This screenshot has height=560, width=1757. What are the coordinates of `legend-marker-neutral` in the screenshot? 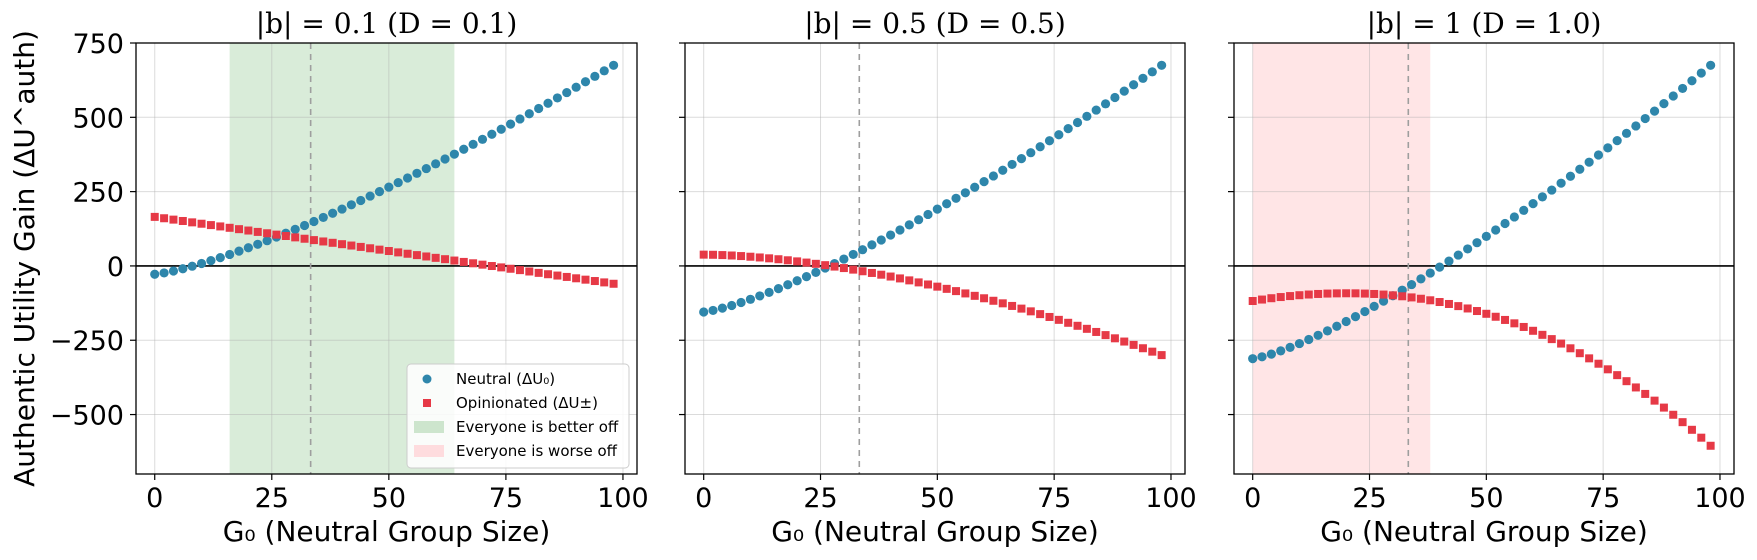 It's located at (427, 379).